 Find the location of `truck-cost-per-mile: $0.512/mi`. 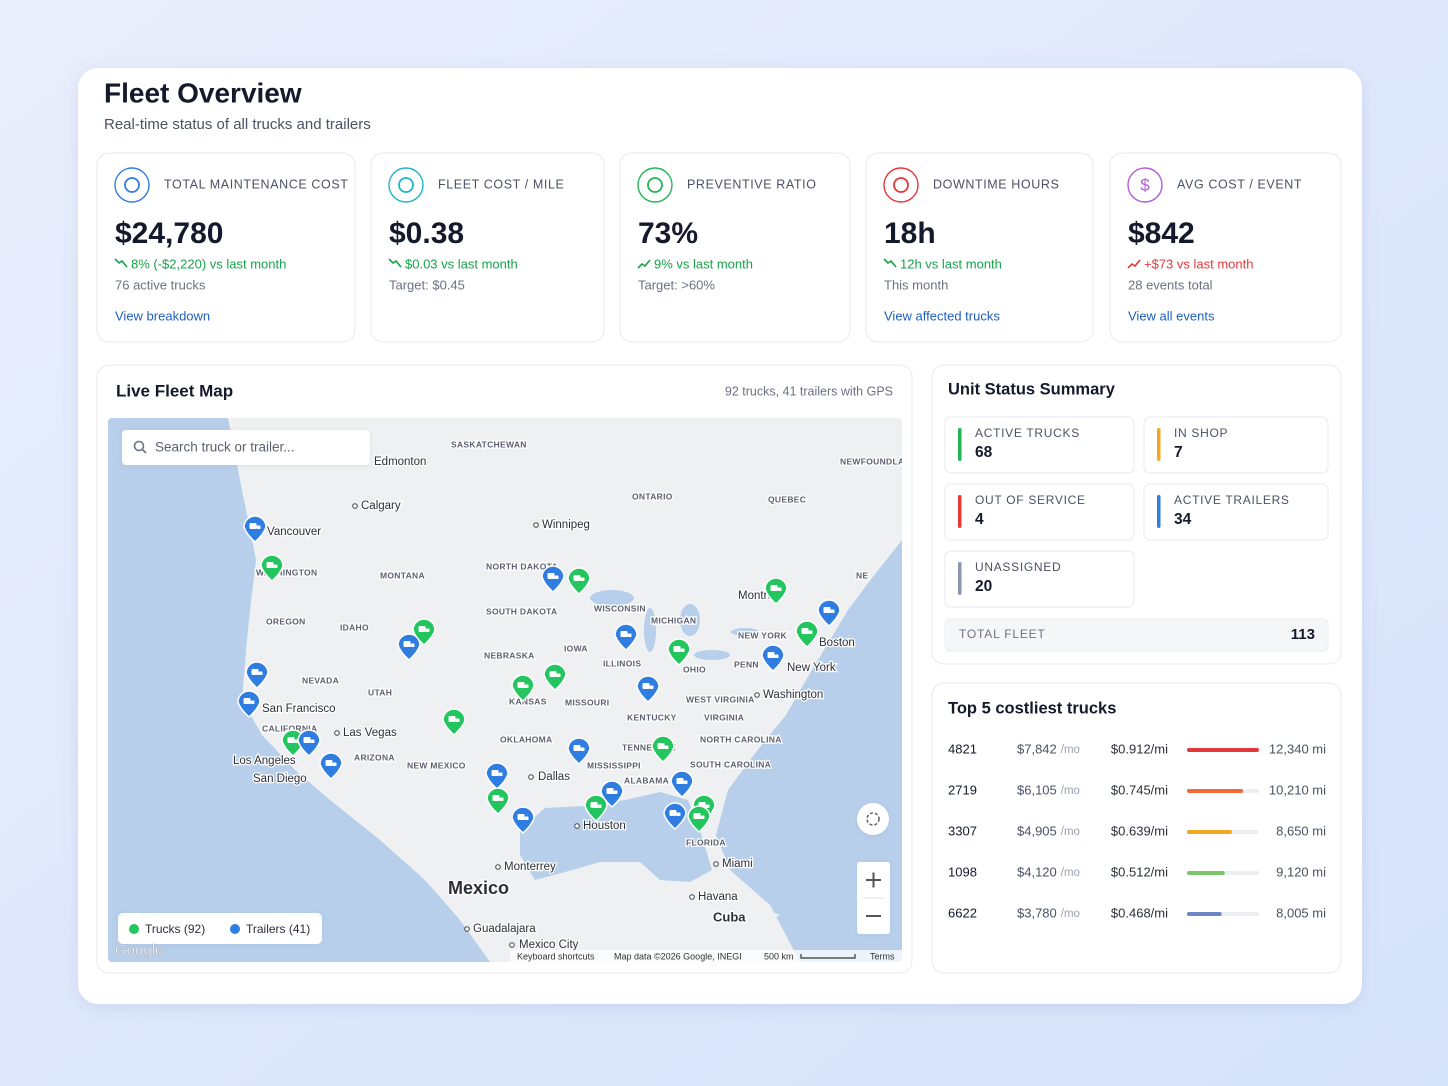

truck-cost-per-mile: $0.512/mi is located at coordinates (1139, 871).